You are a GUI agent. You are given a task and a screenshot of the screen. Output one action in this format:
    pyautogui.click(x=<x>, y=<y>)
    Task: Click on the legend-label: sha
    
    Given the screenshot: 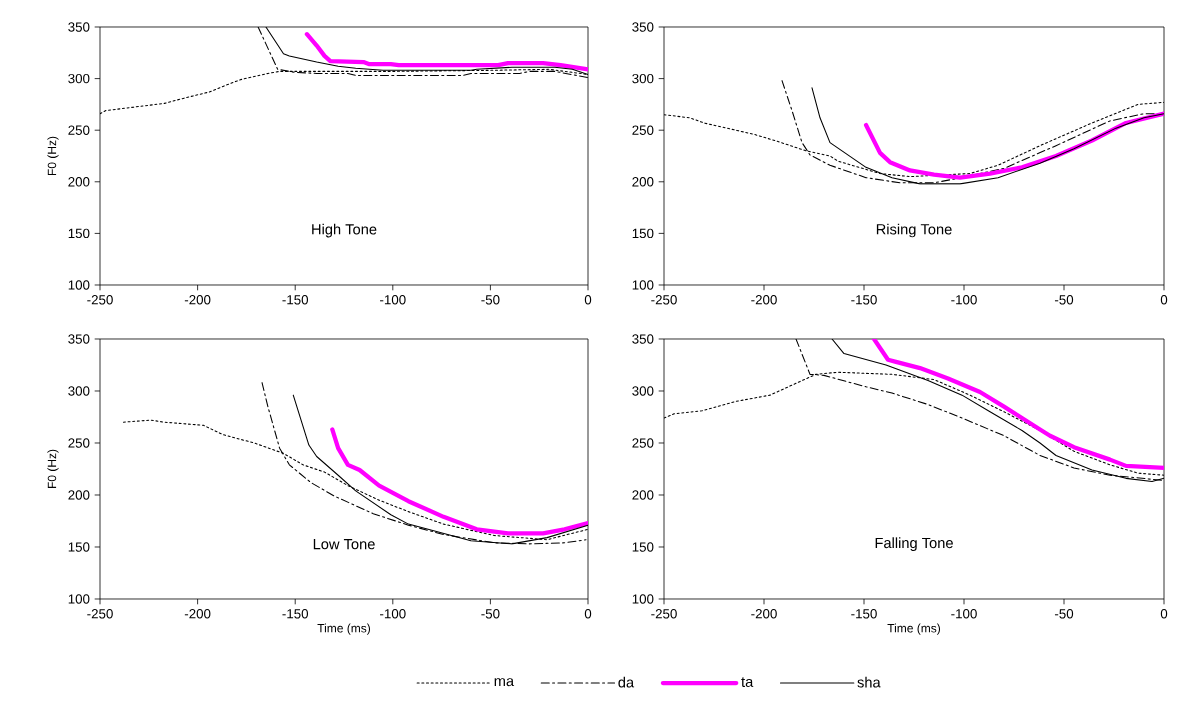 What is the action you would take?
    pyautogui.click(x=869, y=682)
    